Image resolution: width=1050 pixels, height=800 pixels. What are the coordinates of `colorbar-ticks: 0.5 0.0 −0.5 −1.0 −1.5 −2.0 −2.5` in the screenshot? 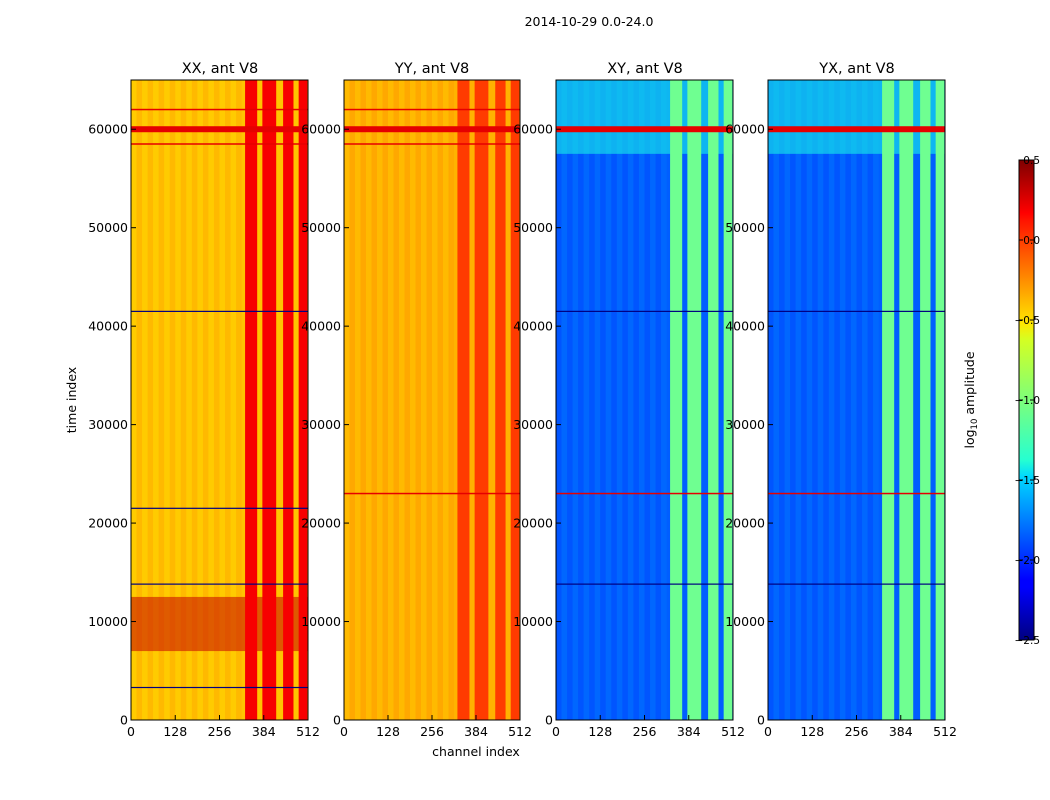 It's located at (1028, 401).